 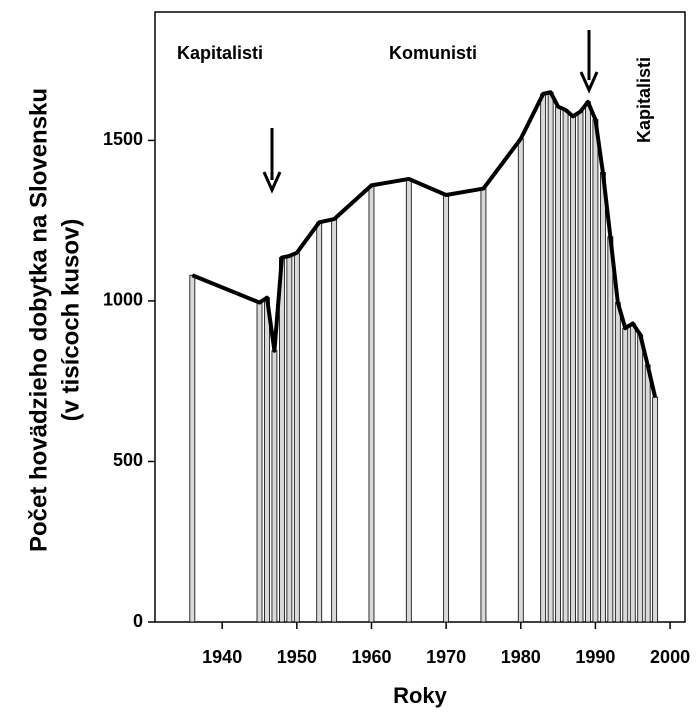 I want to click on annotation: Komunisti, so click(x=433, y=53).